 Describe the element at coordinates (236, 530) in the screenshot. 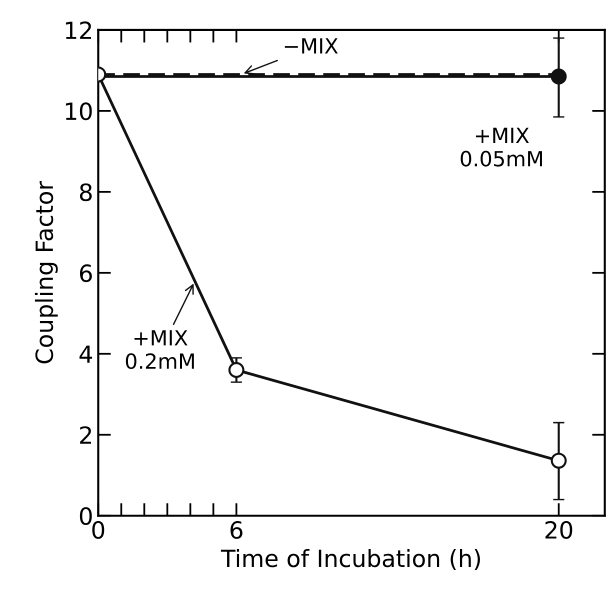

I see `x-tick-label: 6` at that location.